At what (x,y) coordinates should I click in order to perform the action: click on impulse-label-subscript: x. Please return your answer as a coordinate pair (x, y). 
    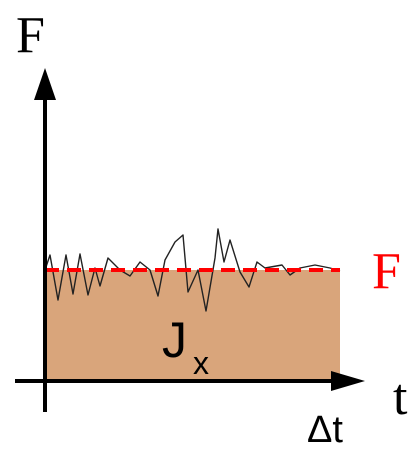
    Looking at the image, I should click on (201, 363).